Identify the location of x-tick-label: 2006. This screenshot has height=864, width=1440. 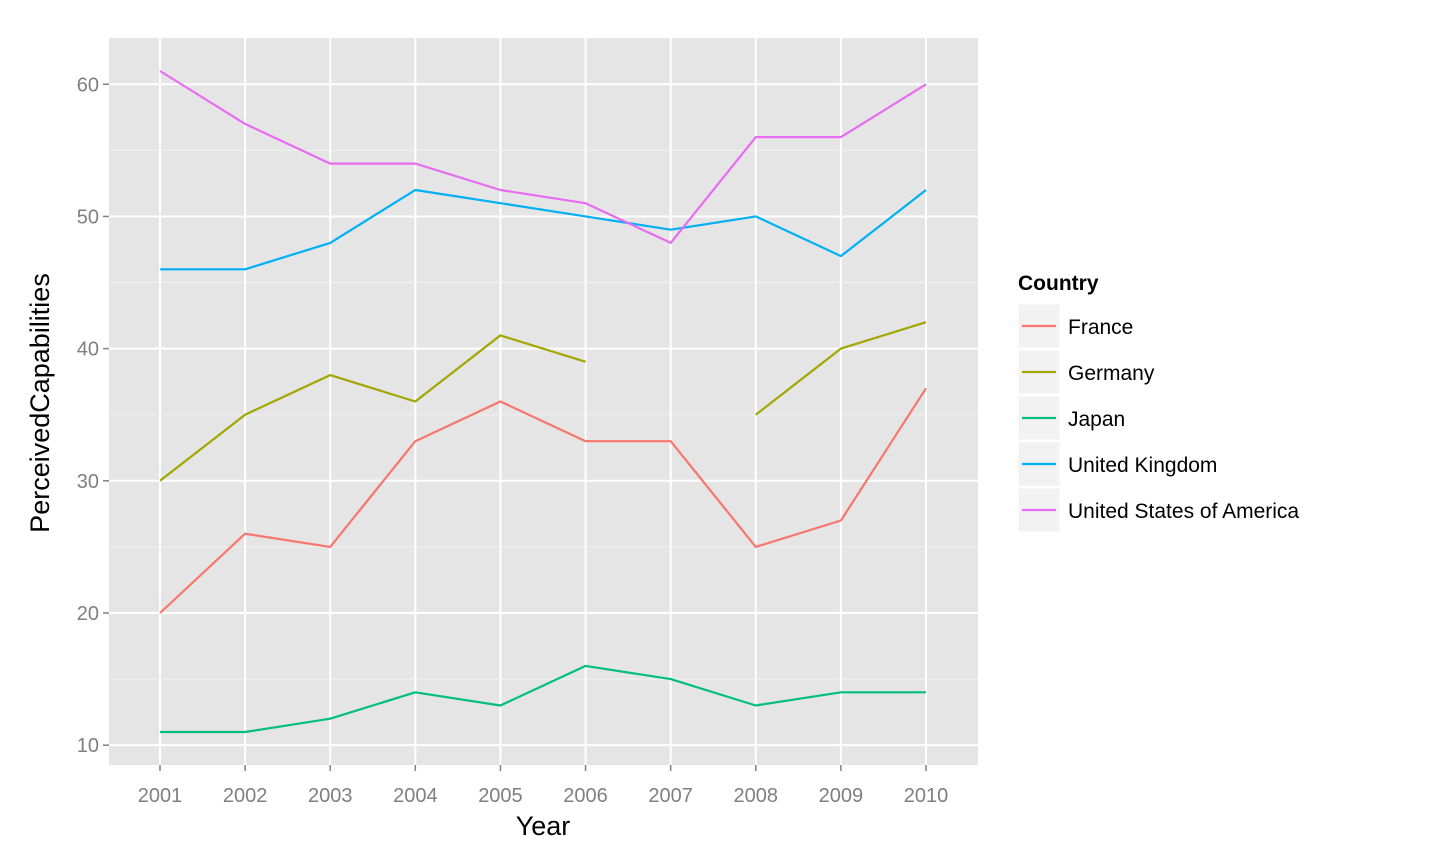
(585, 796).